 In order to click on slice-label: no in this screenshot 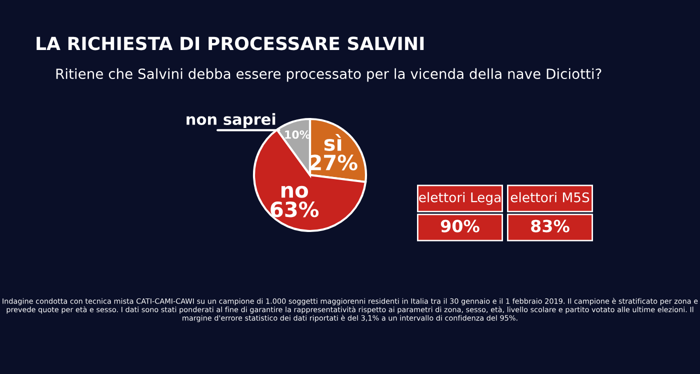, I will do `click(295, 192)`.